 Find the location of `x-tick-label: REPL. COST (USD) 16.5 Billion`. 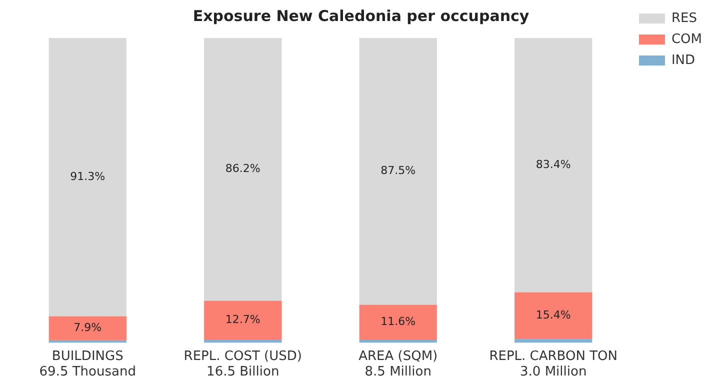

x-tick-label: REPL. COST (USD) 16.5 Billion is located at coordinates (243, 364).